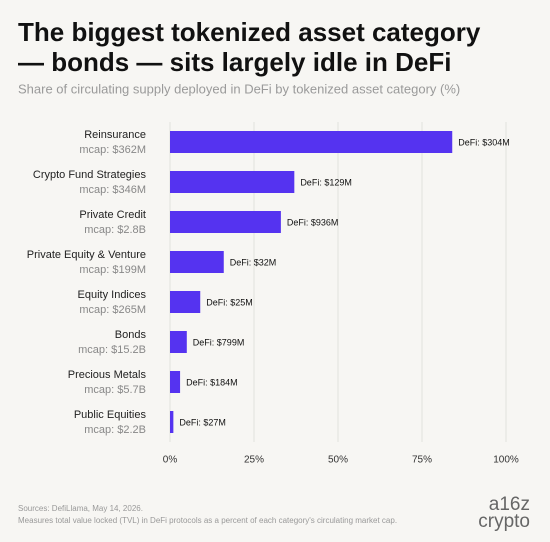 The width and height of the screenshot is (550, 542). Describe the element at coordinates (115, 430) in the screenshot. I see `mcap-label: mcap: $2.2B` at that location.